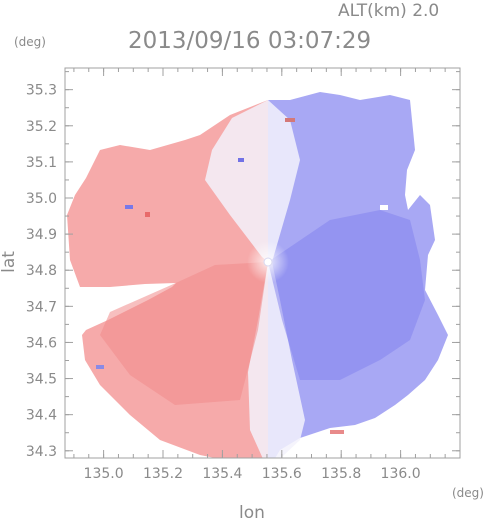 The height and width of the screenshot is (525, 491). Describe the element at coordinates (41, 199) in the screenshot. I see `y-tick-label: 35.0` at that location.